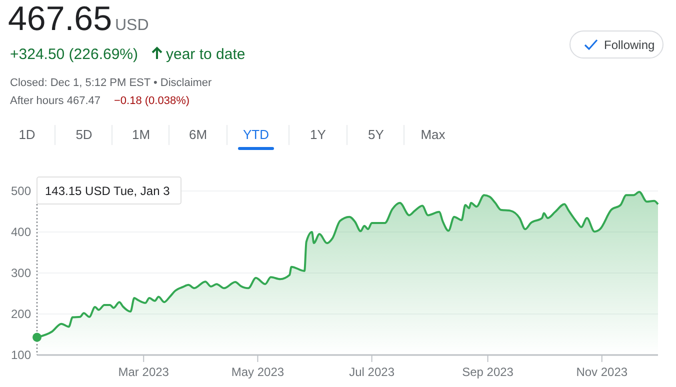 This screenshot has width=676, height=387. I want to click on y-tick-label: 200, so click(21, 314).